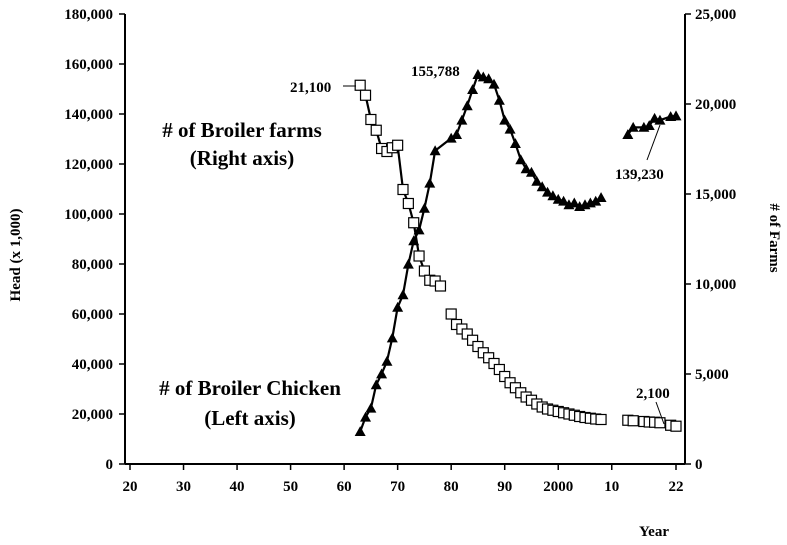 This screenshot has height=545, width=787. What do you see at coordinates (715, 105) in the screenshot?
I see `right-tick-label: 20,000` at bounding box center [715, 105].